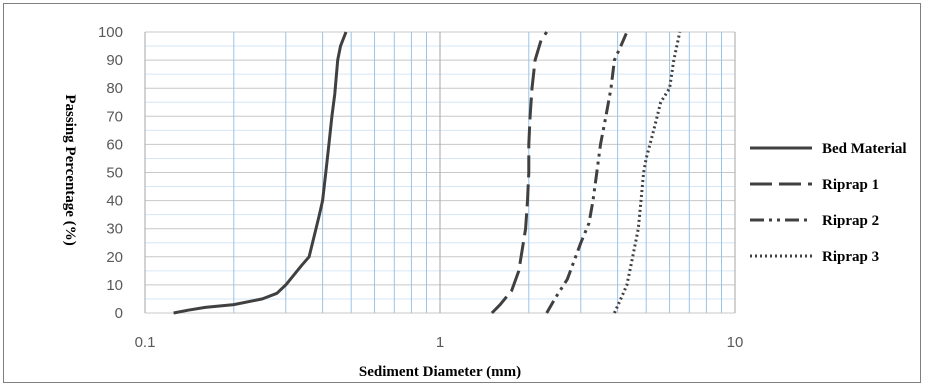 The image size is (926, 387). Describe the element at coordinates (114, 201) in the screenshot. I see `y-tick-label: 40` at that location.